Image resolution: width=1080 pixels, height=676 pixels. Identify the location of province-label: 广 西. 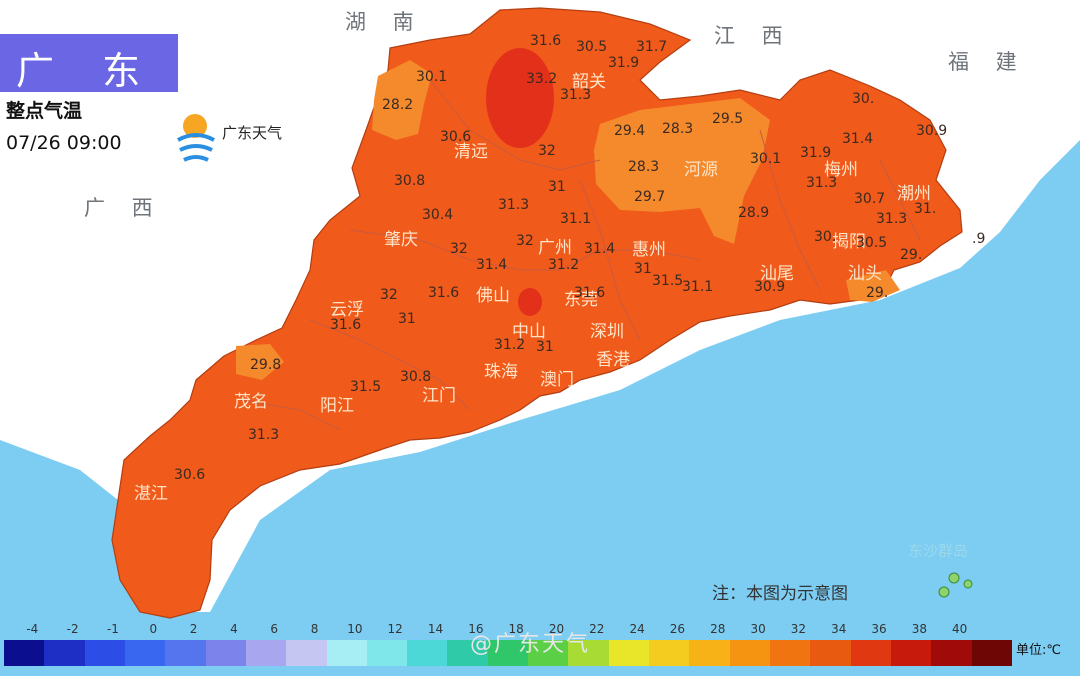
(123, 208).